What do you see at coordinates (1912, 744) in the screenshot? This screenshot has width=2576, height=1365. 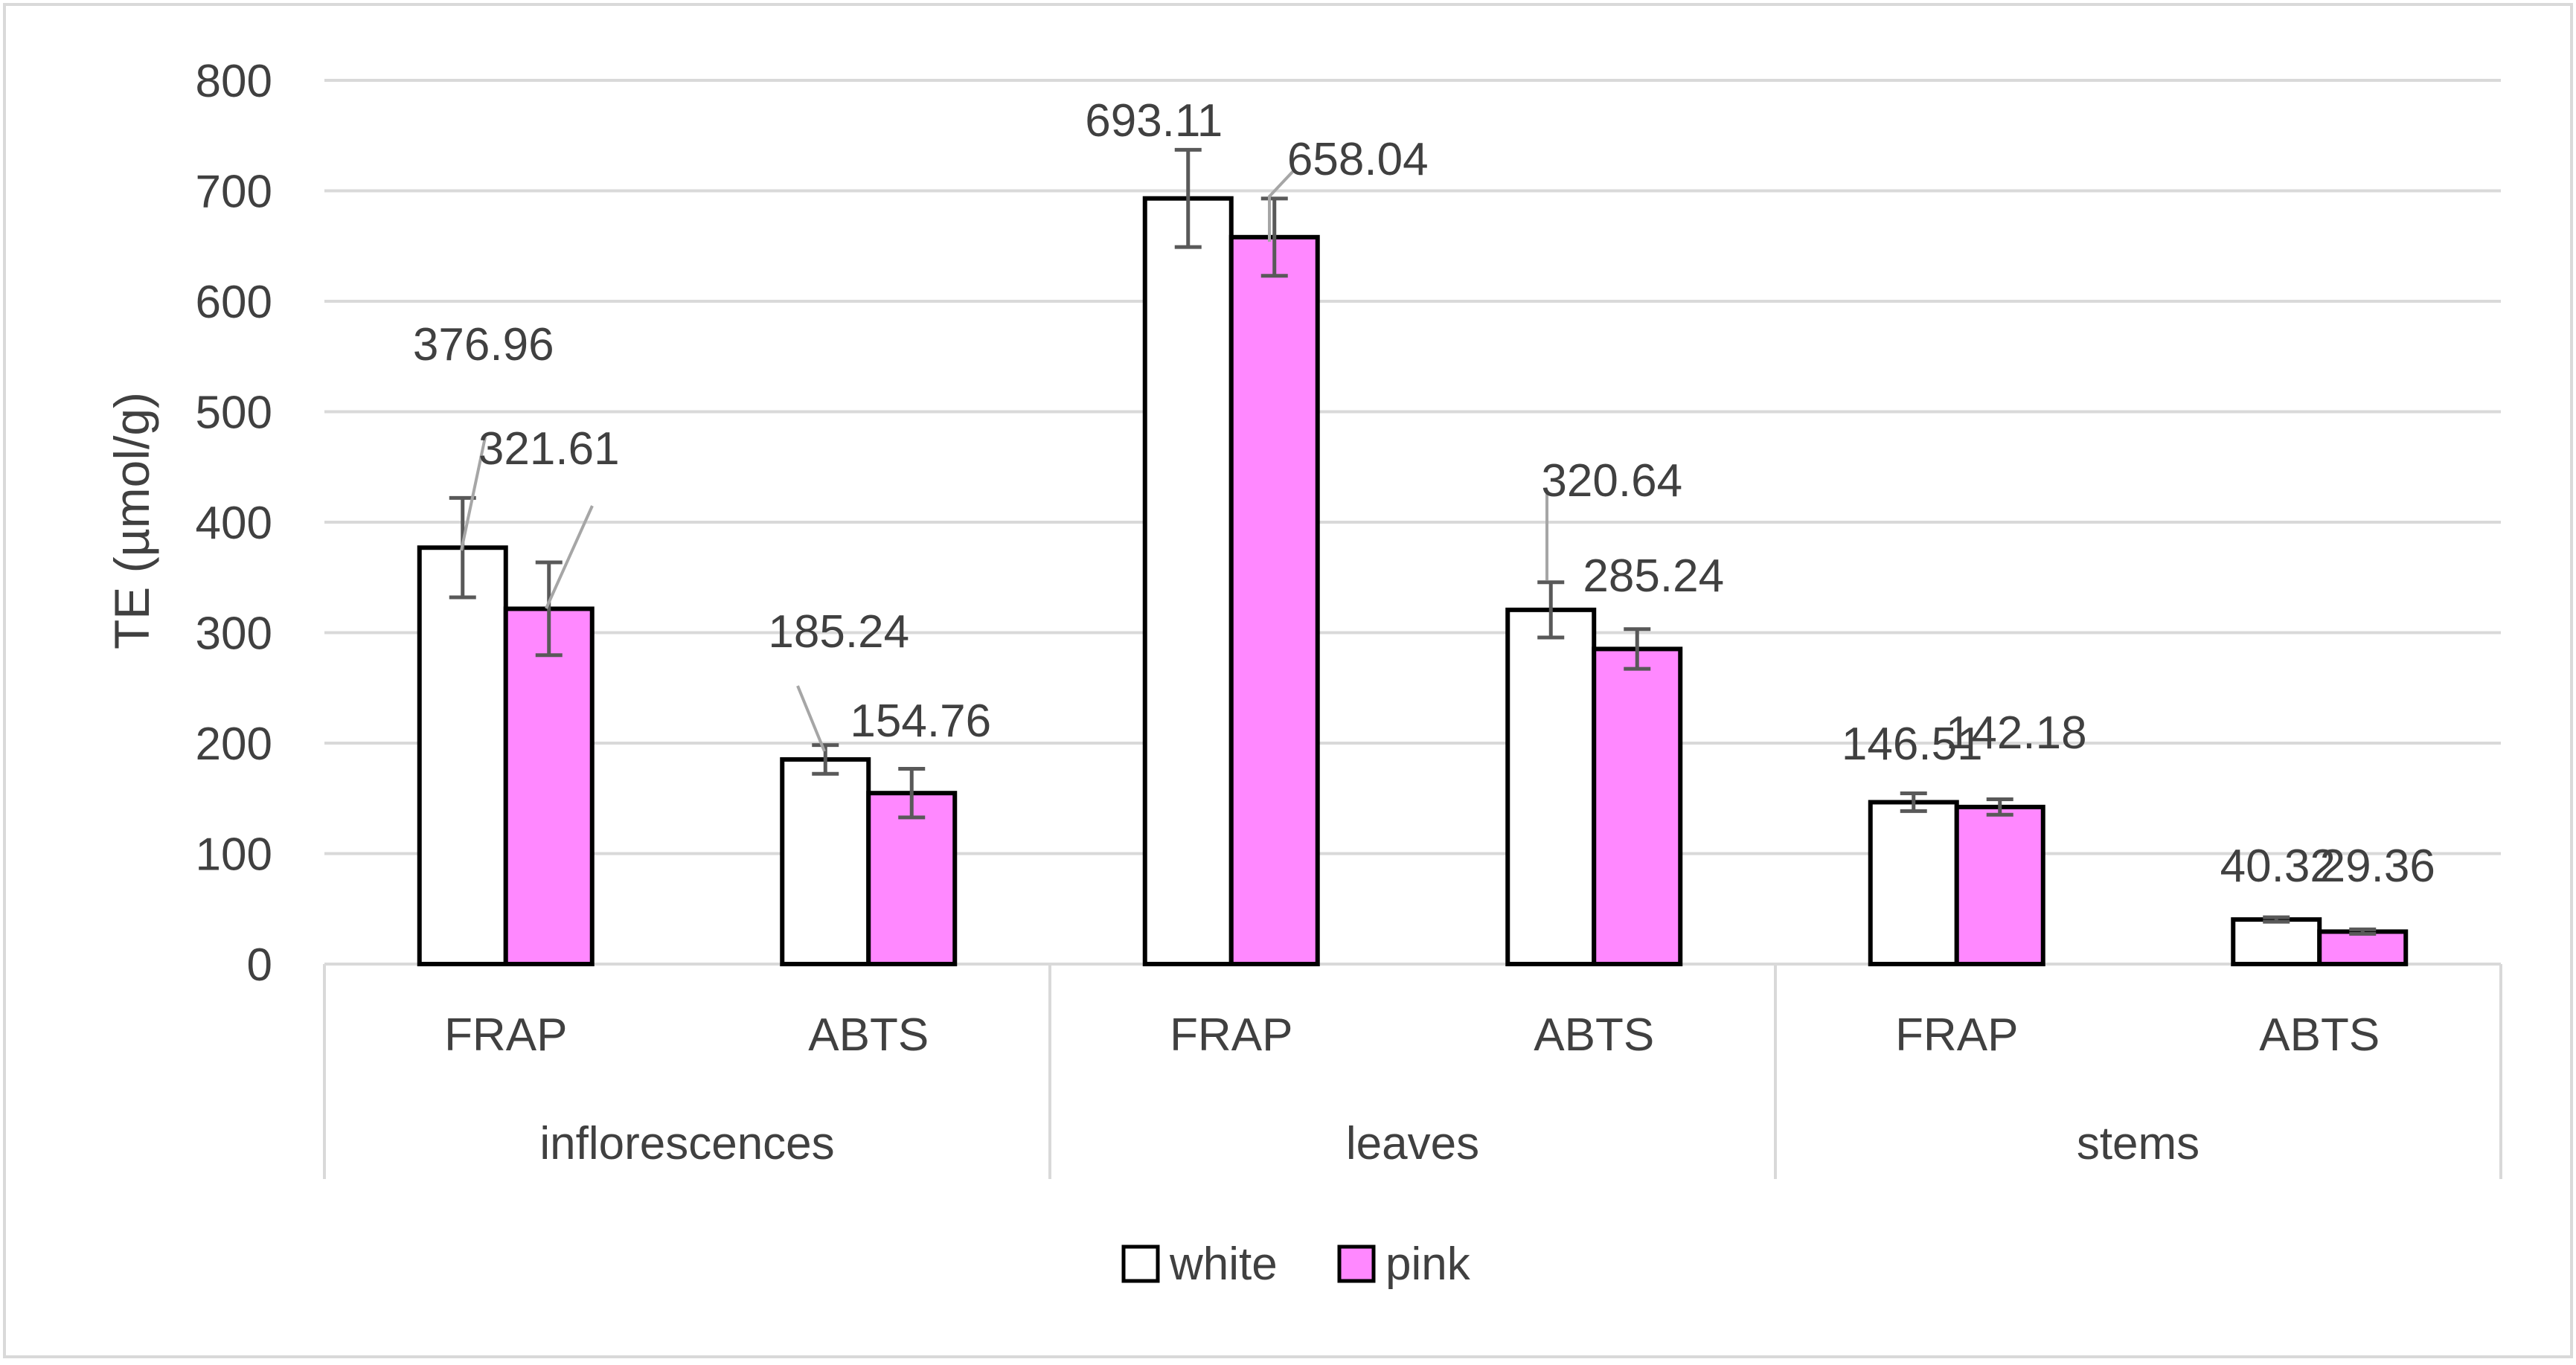 I see `data-label-white: 146.51` at bounding box center [1912, 744].